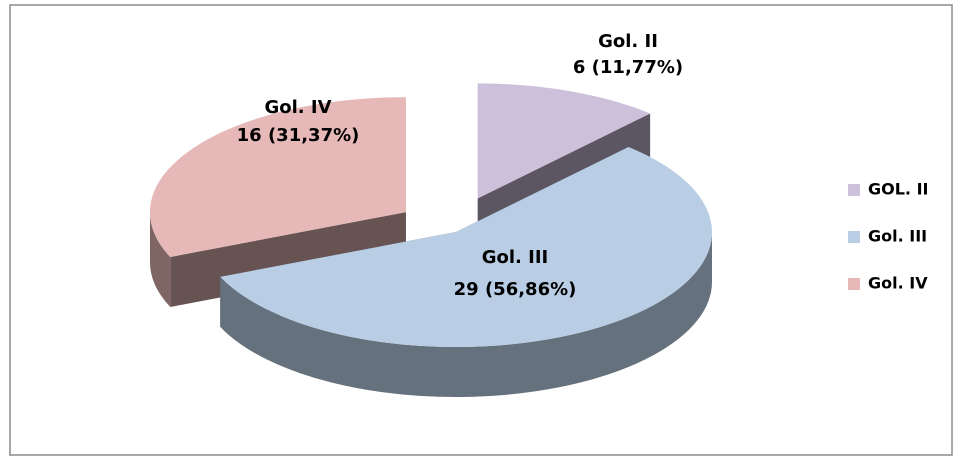  Describe the element at coordinates (515, 289) in the screenshot. I see `data-label: 29 (56,86%)` at that location.